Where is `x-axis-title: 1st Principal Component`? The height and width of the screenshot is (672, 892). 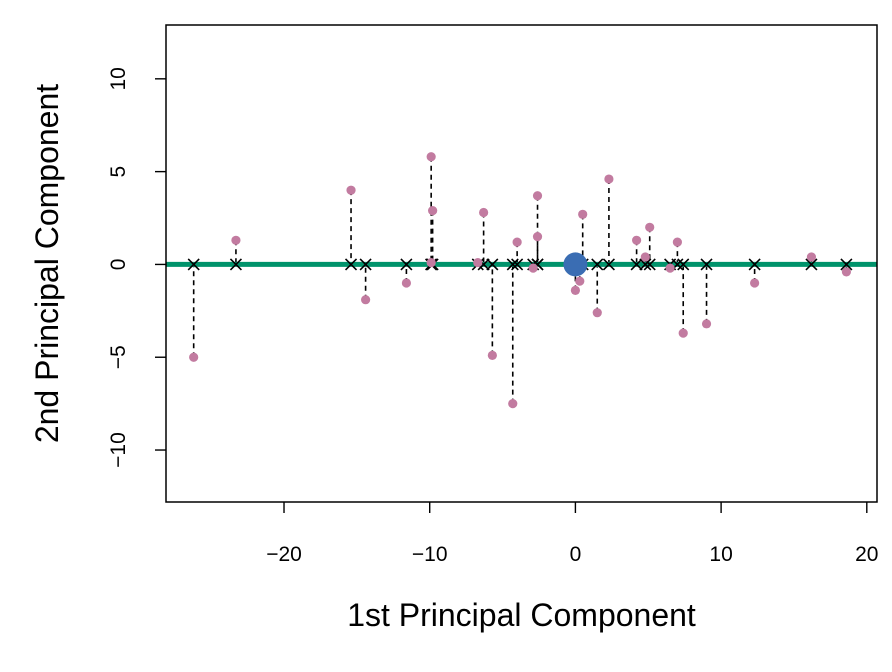 x-axis-title: 1st Principal Component is located at coordinates (521, 615).